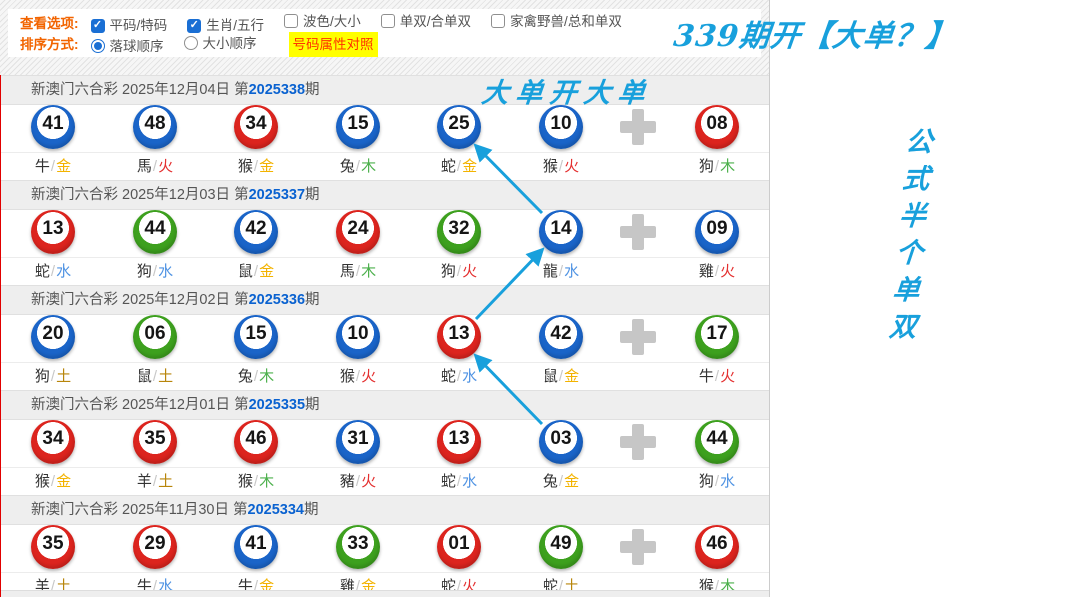 This screenshot has height=597, width=1092. I want to click on ball-number: 35, so click(53, 543).